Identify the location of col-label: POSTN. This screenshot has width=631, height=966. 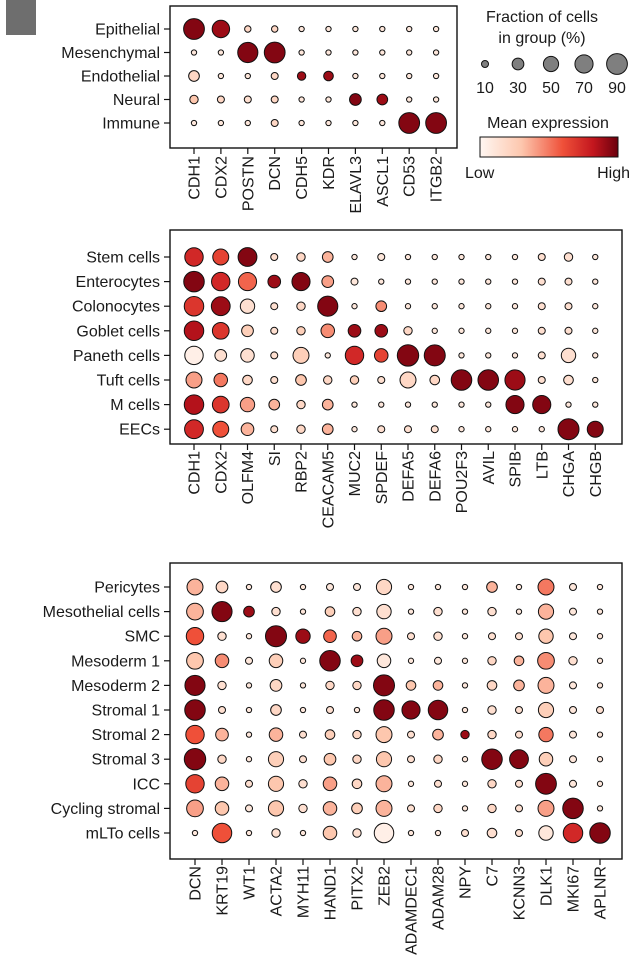
(248, 183).